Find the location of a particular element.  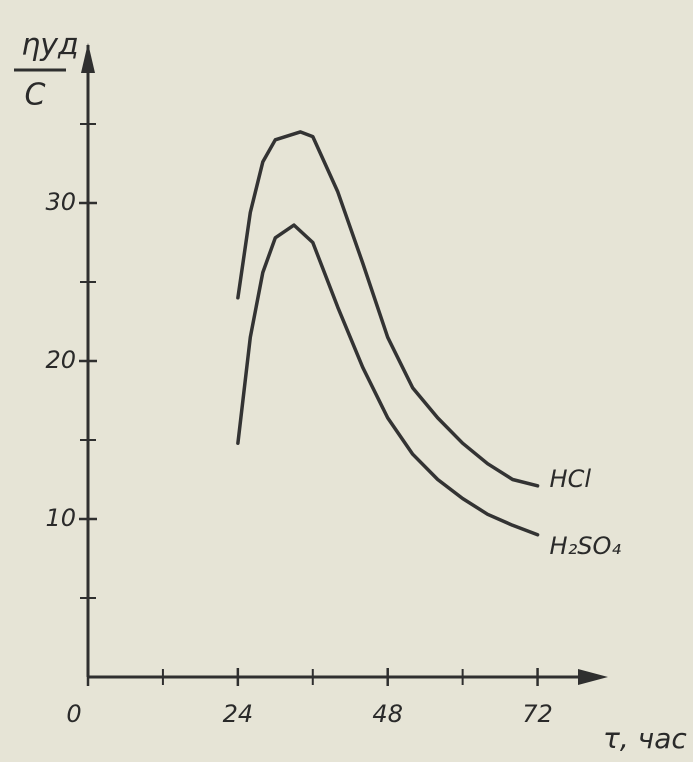

series-label: H₂SO₄ is located at coordinates (586, 546).